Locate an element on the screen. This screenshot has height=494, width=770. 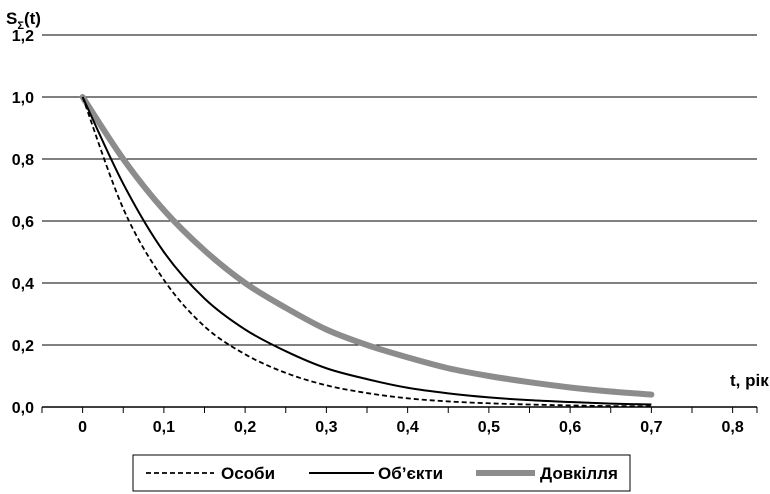
legend: Особи Об’єкти Довкілля is located at coordinates (381, 473).